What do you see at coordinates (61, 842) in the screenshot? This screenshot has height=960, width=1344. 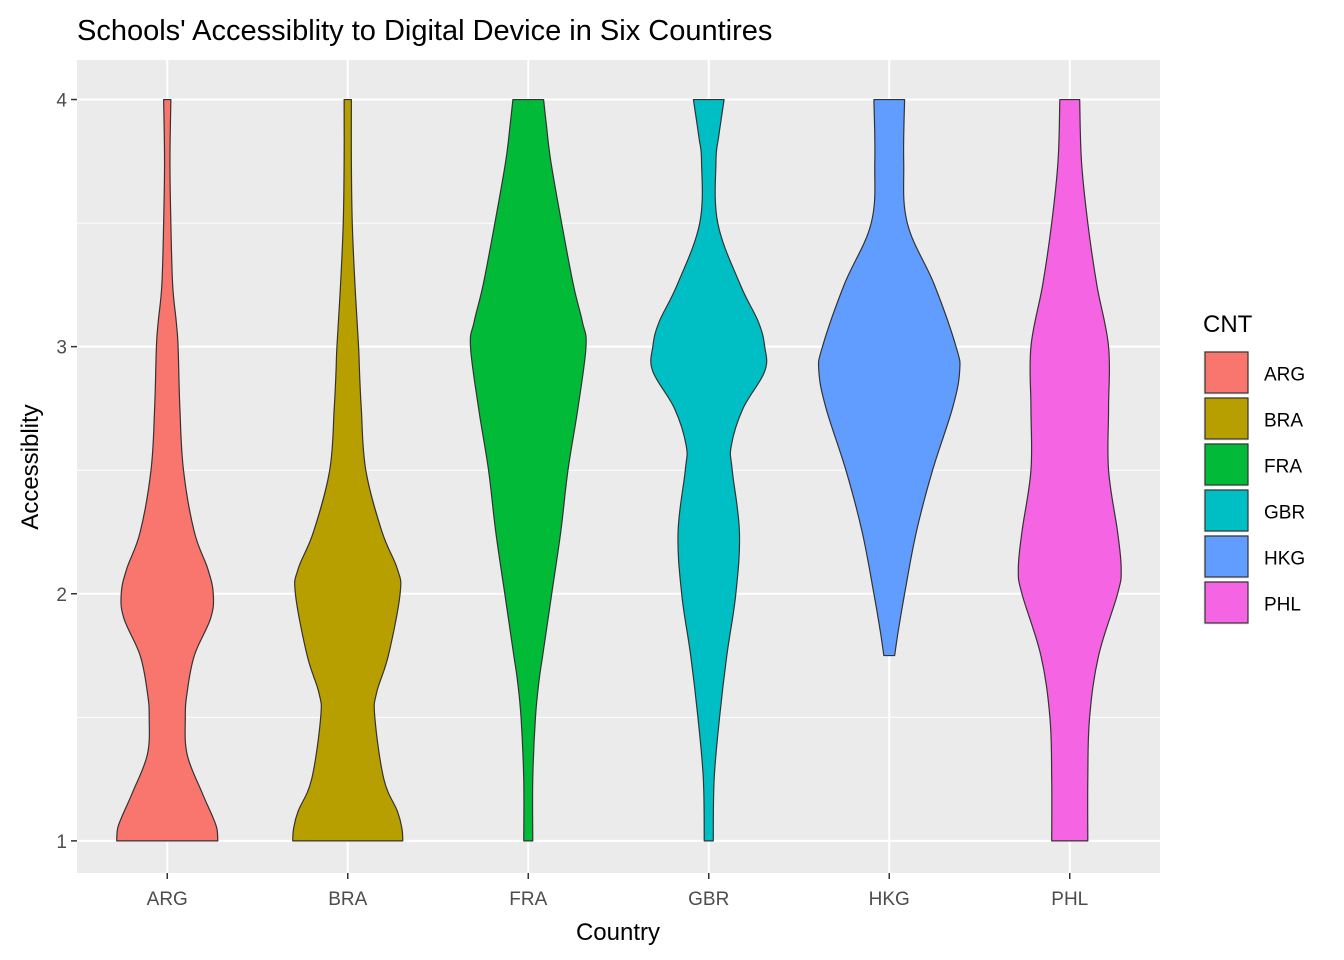 I see `y-tick-label: 1` at bounding box center [61, 842].